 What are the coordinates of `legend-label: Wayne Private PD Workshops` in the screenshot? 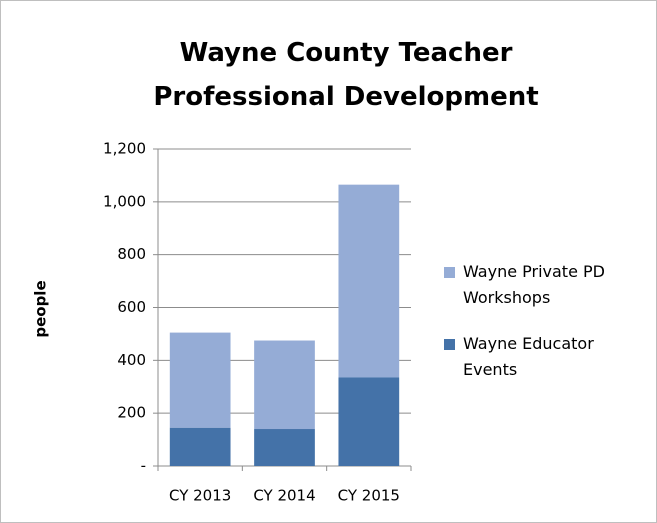 It's located at (534, 284).